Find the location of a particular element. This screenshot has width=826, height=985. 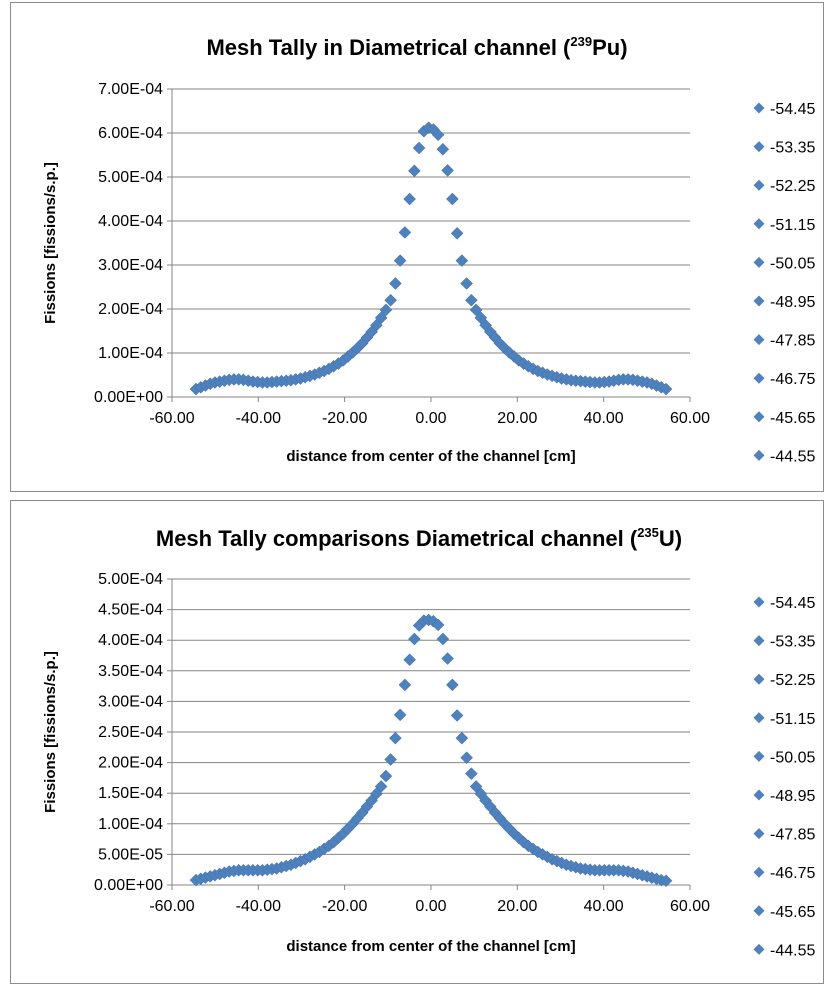

legend-label: -46.75 is located at coordinates (792, 873).